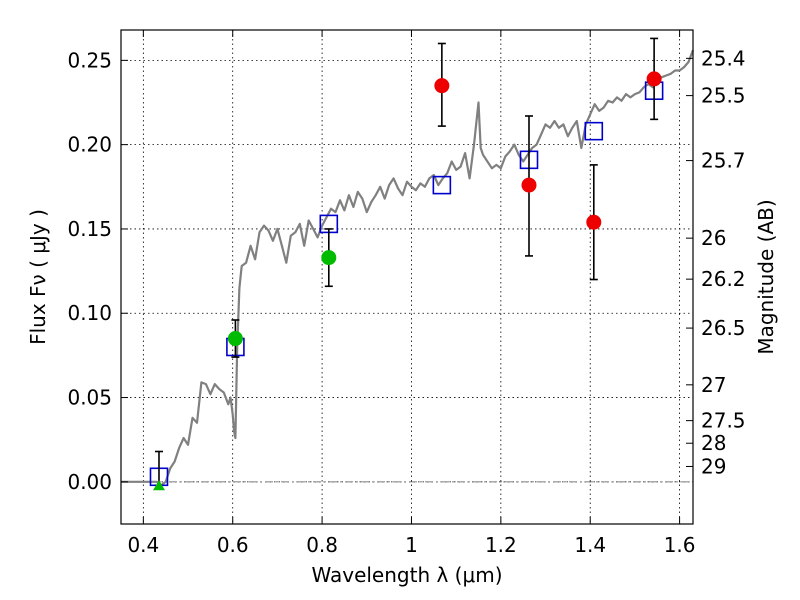 This screenshot has height=600, width=800. I want to click on y-tick-label: 0.00, so click(89, 482).